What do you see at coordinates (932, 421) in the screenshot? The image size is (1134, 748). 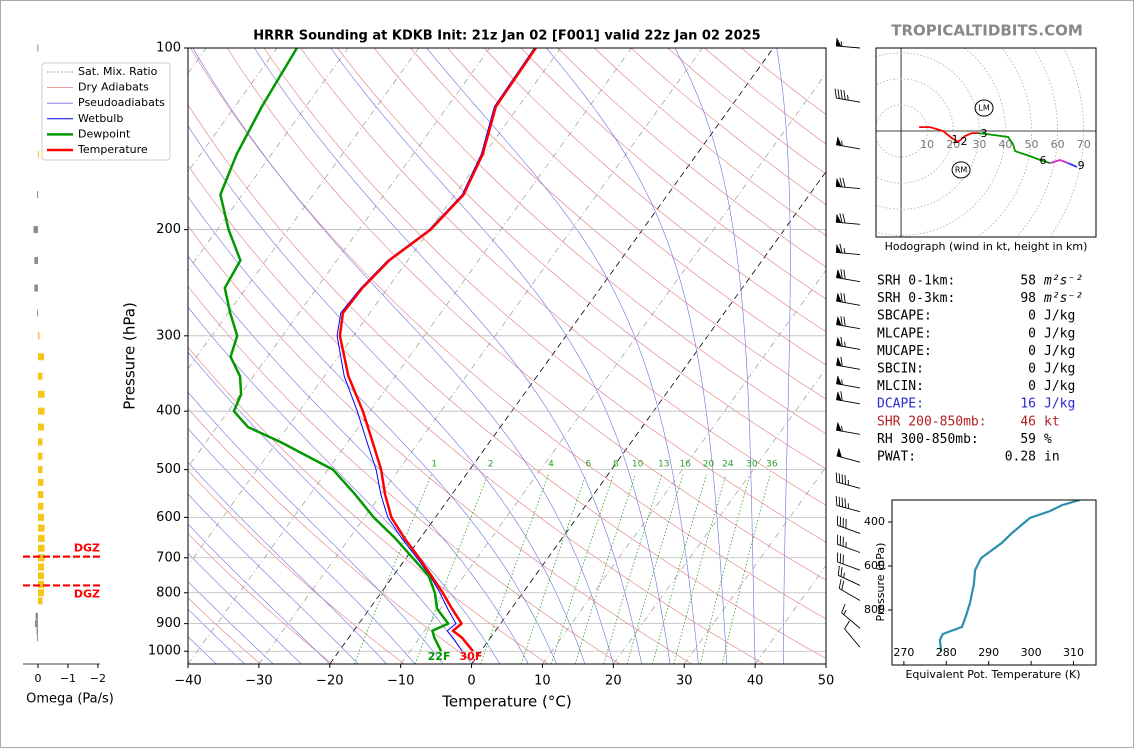 I see `index-label: SHR 200-850mb:` at bounding box center [932, 421].